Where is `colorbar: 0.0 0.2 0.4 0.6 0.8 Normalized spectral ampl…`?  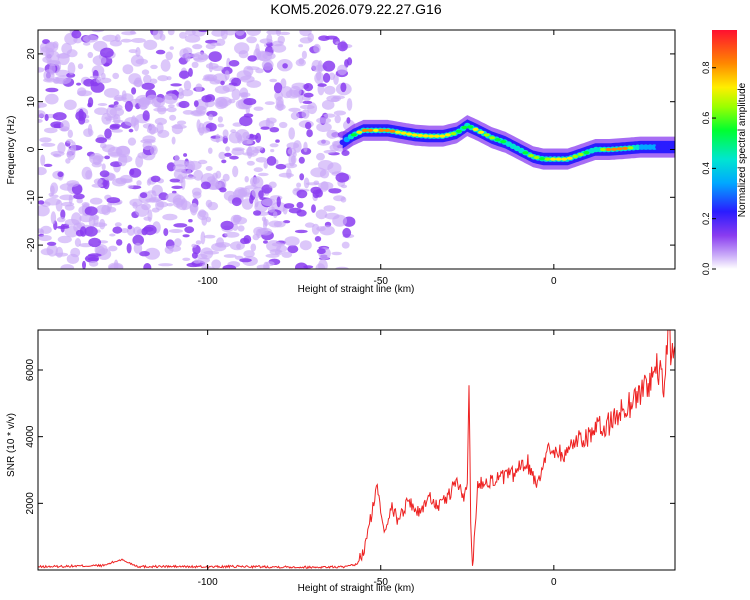
colorbar: 0.0 0.2 0.4 0.6 0.8 Normalized spectral ampl… is located at coordinates (724, 152).